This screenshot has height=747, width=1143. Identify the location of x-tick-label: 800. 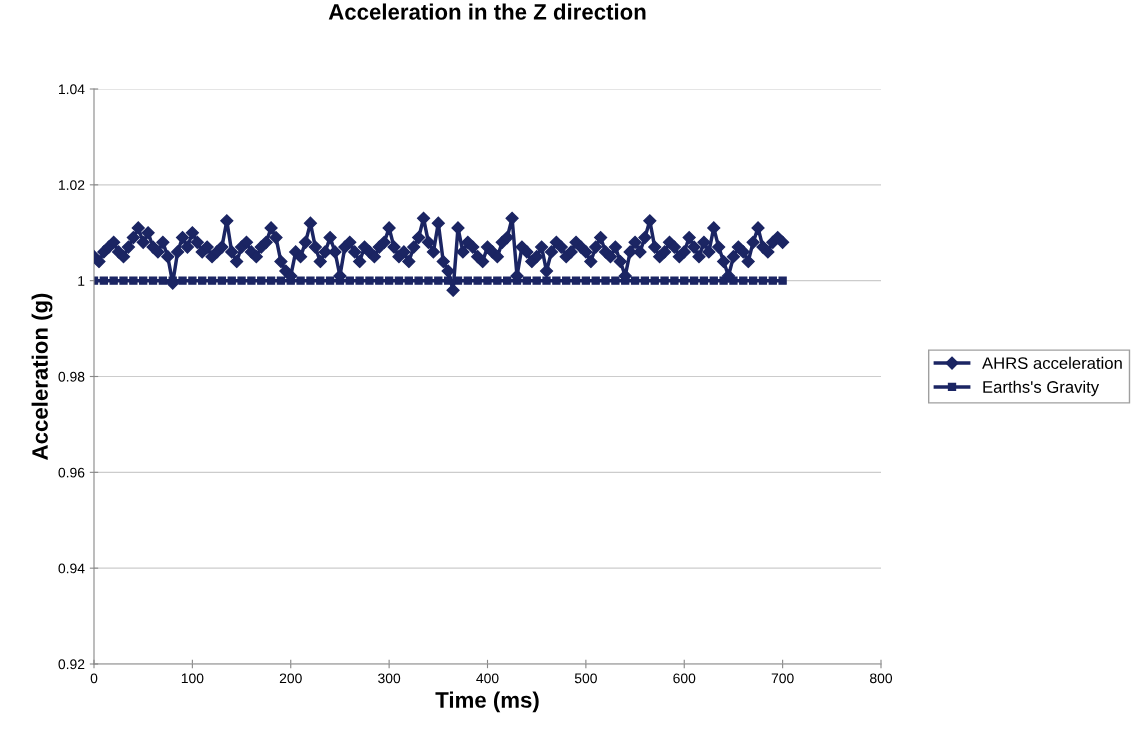
(881, 678).